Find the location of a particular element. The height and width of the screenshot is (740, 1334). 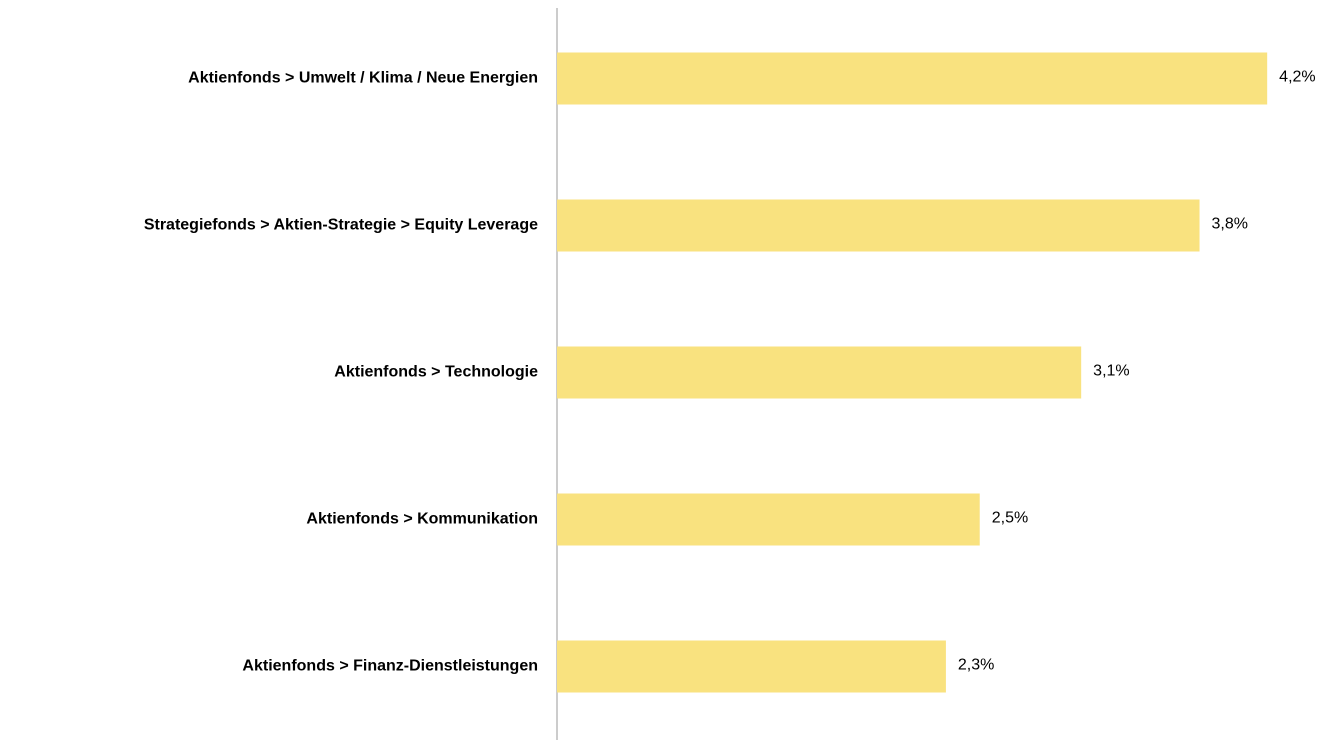

category-label: Aktienfonds > Finanz-Dienstleistungen is located at coordinates (390, 666).